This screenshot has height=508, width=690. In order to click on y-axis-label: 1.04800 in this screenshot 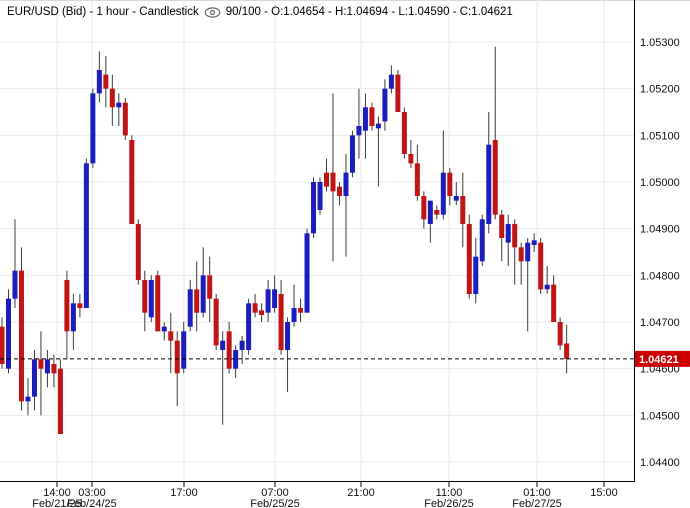, I will do `click(660, 276)`.